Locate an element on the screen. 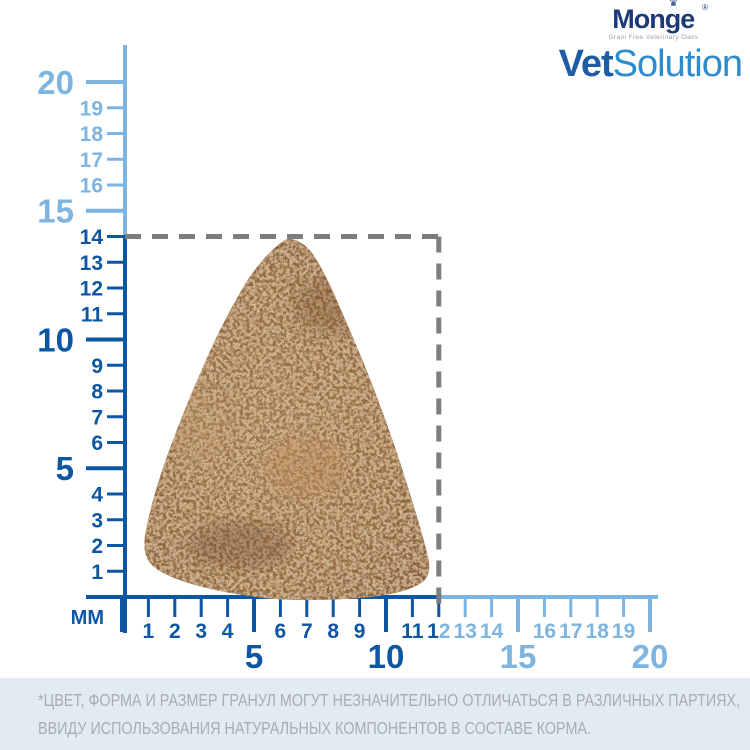 This screenshot has height=750, width=750. registered-mark-icon: ® is located at coordinates (705, 7).